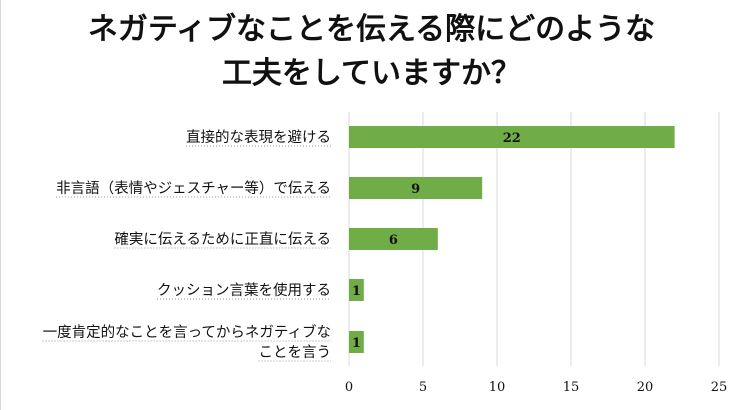 The width and height of the screenshot is (743, 410). Describe the element at coordinates (349, 387) in the screenshot. I see `x-tick-label-0: 0` at that location.